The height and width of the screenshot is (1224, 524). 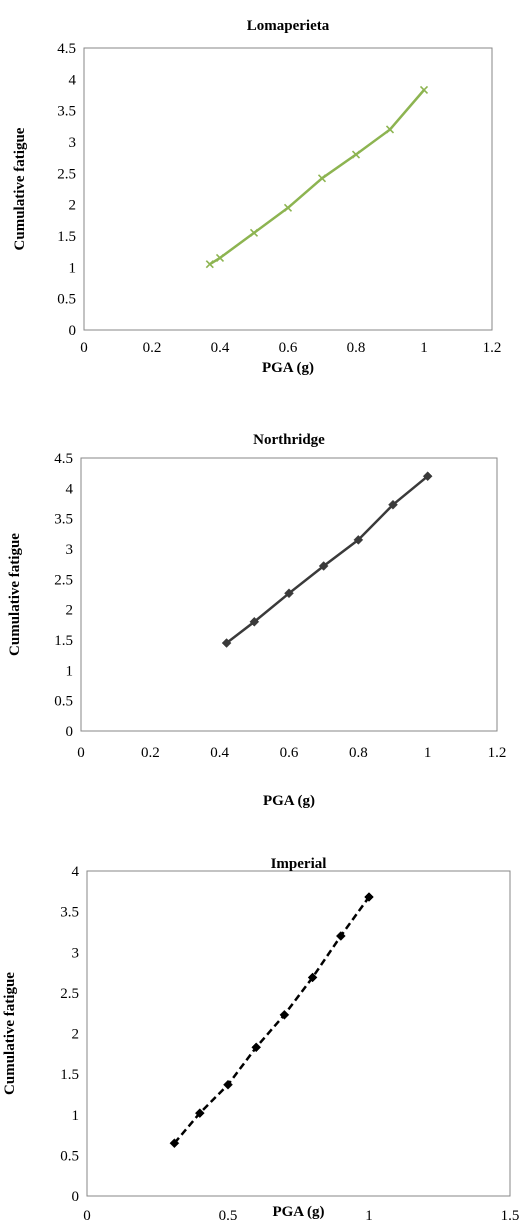 What do you see at coordinates (63, 580) in the screenshot?
I see `chart2-y-tick-label: 2.5` at bounding box center [63, 580].